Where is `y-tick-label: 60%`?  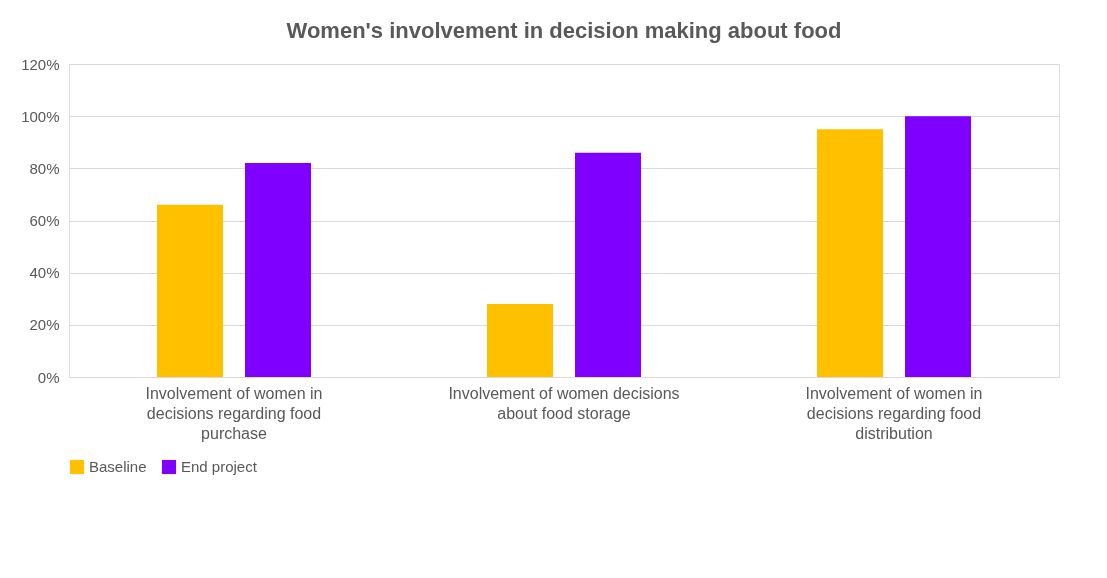
y-tick-label: 60% is located at coordinates (44, 220).